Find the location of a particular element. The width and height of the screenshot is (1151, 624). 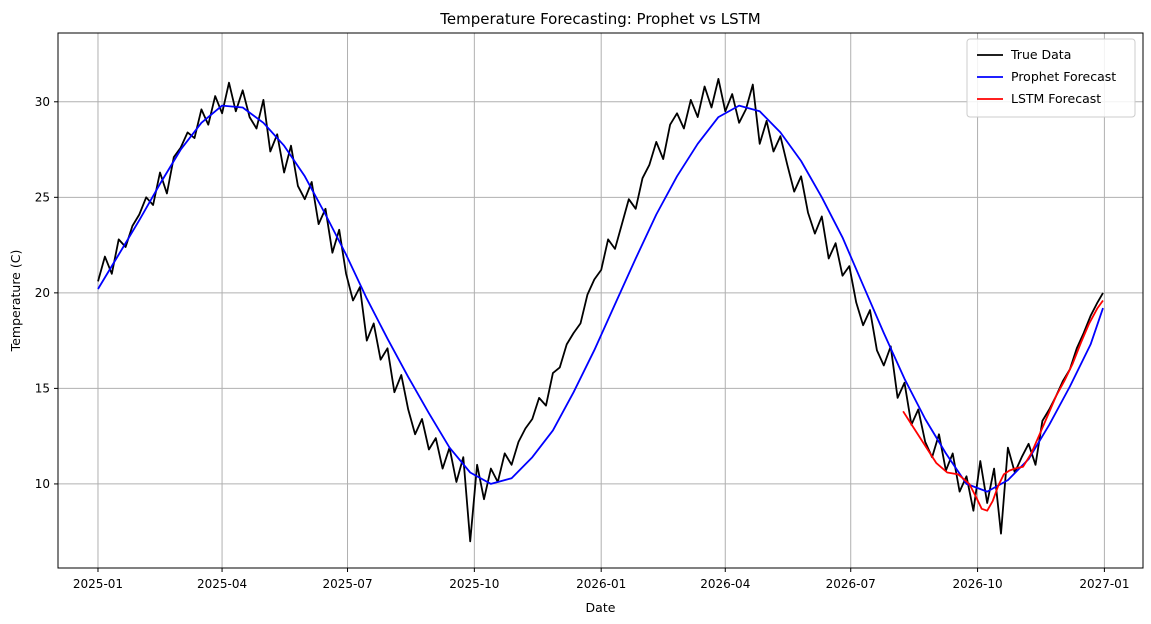

legend: True Data Prophet Forecast LSTM Forecast is located at coordinates (1051, 78).